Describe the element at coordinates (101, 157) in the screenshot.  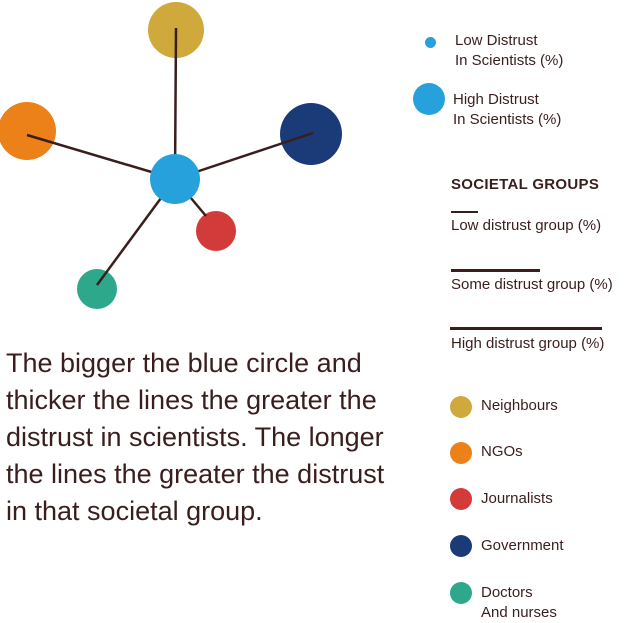
I see `line-ngos` at that location.